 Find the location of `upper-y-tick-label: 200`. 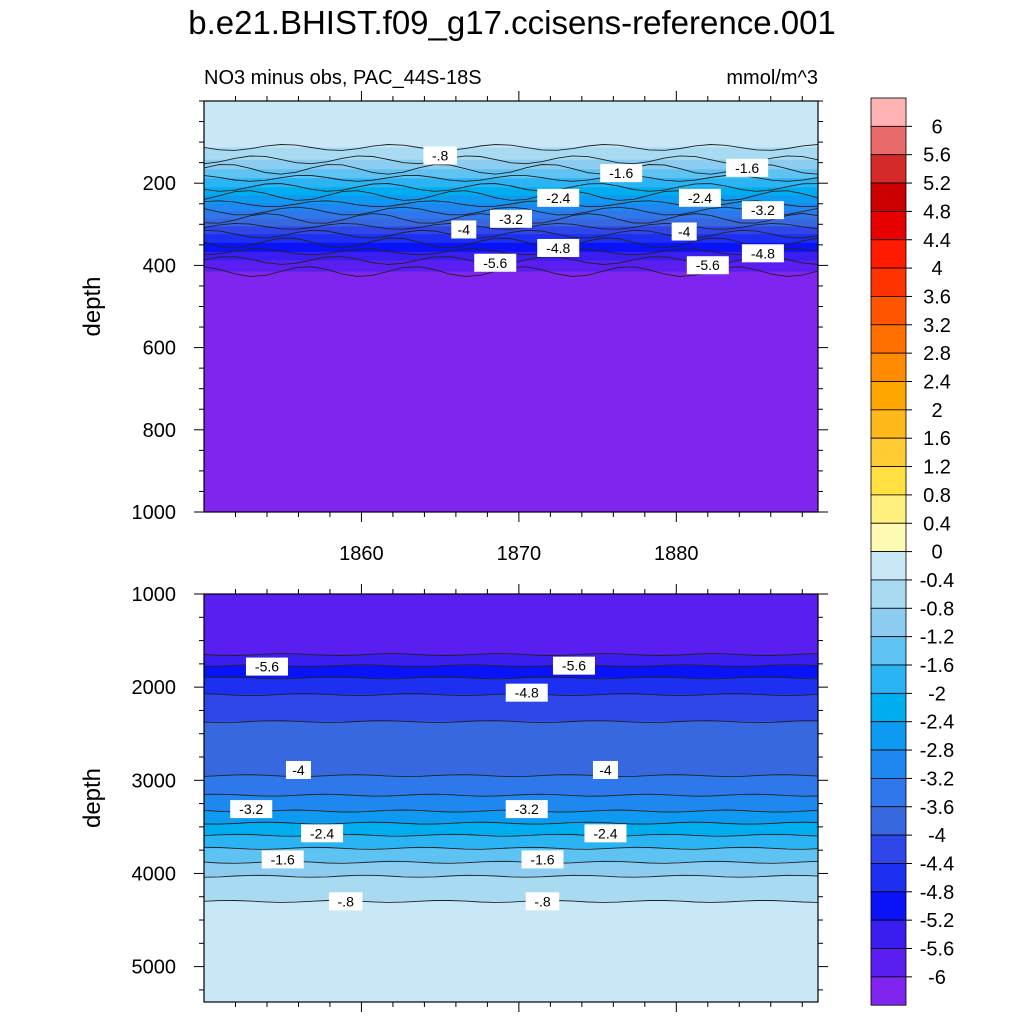

upper-y-tick-label: 200 is located at coordinates (159, 184).